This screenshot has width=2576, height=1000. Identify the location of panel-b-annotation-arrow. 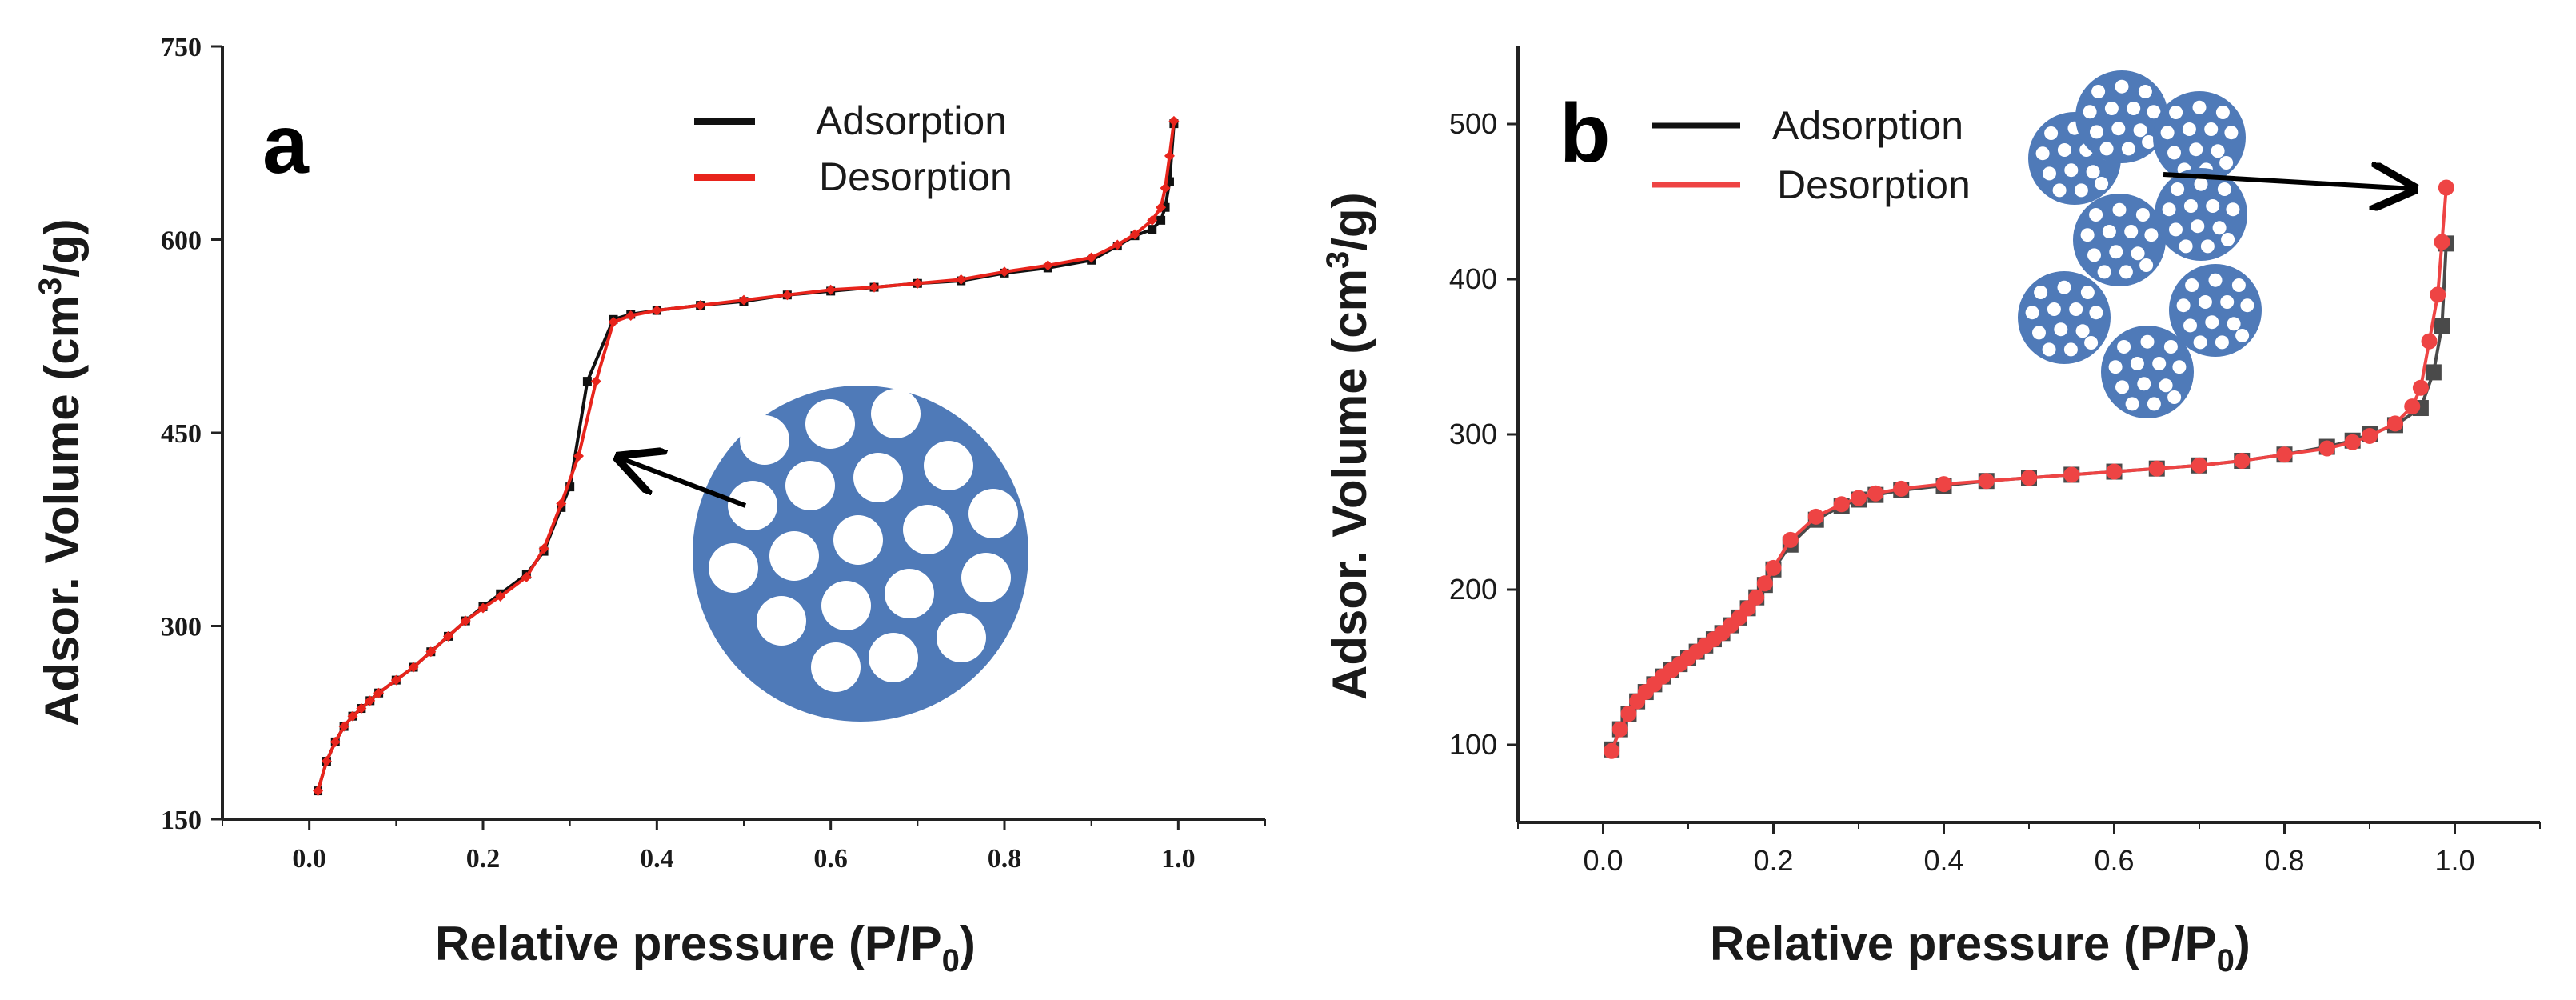
(2288, 181).